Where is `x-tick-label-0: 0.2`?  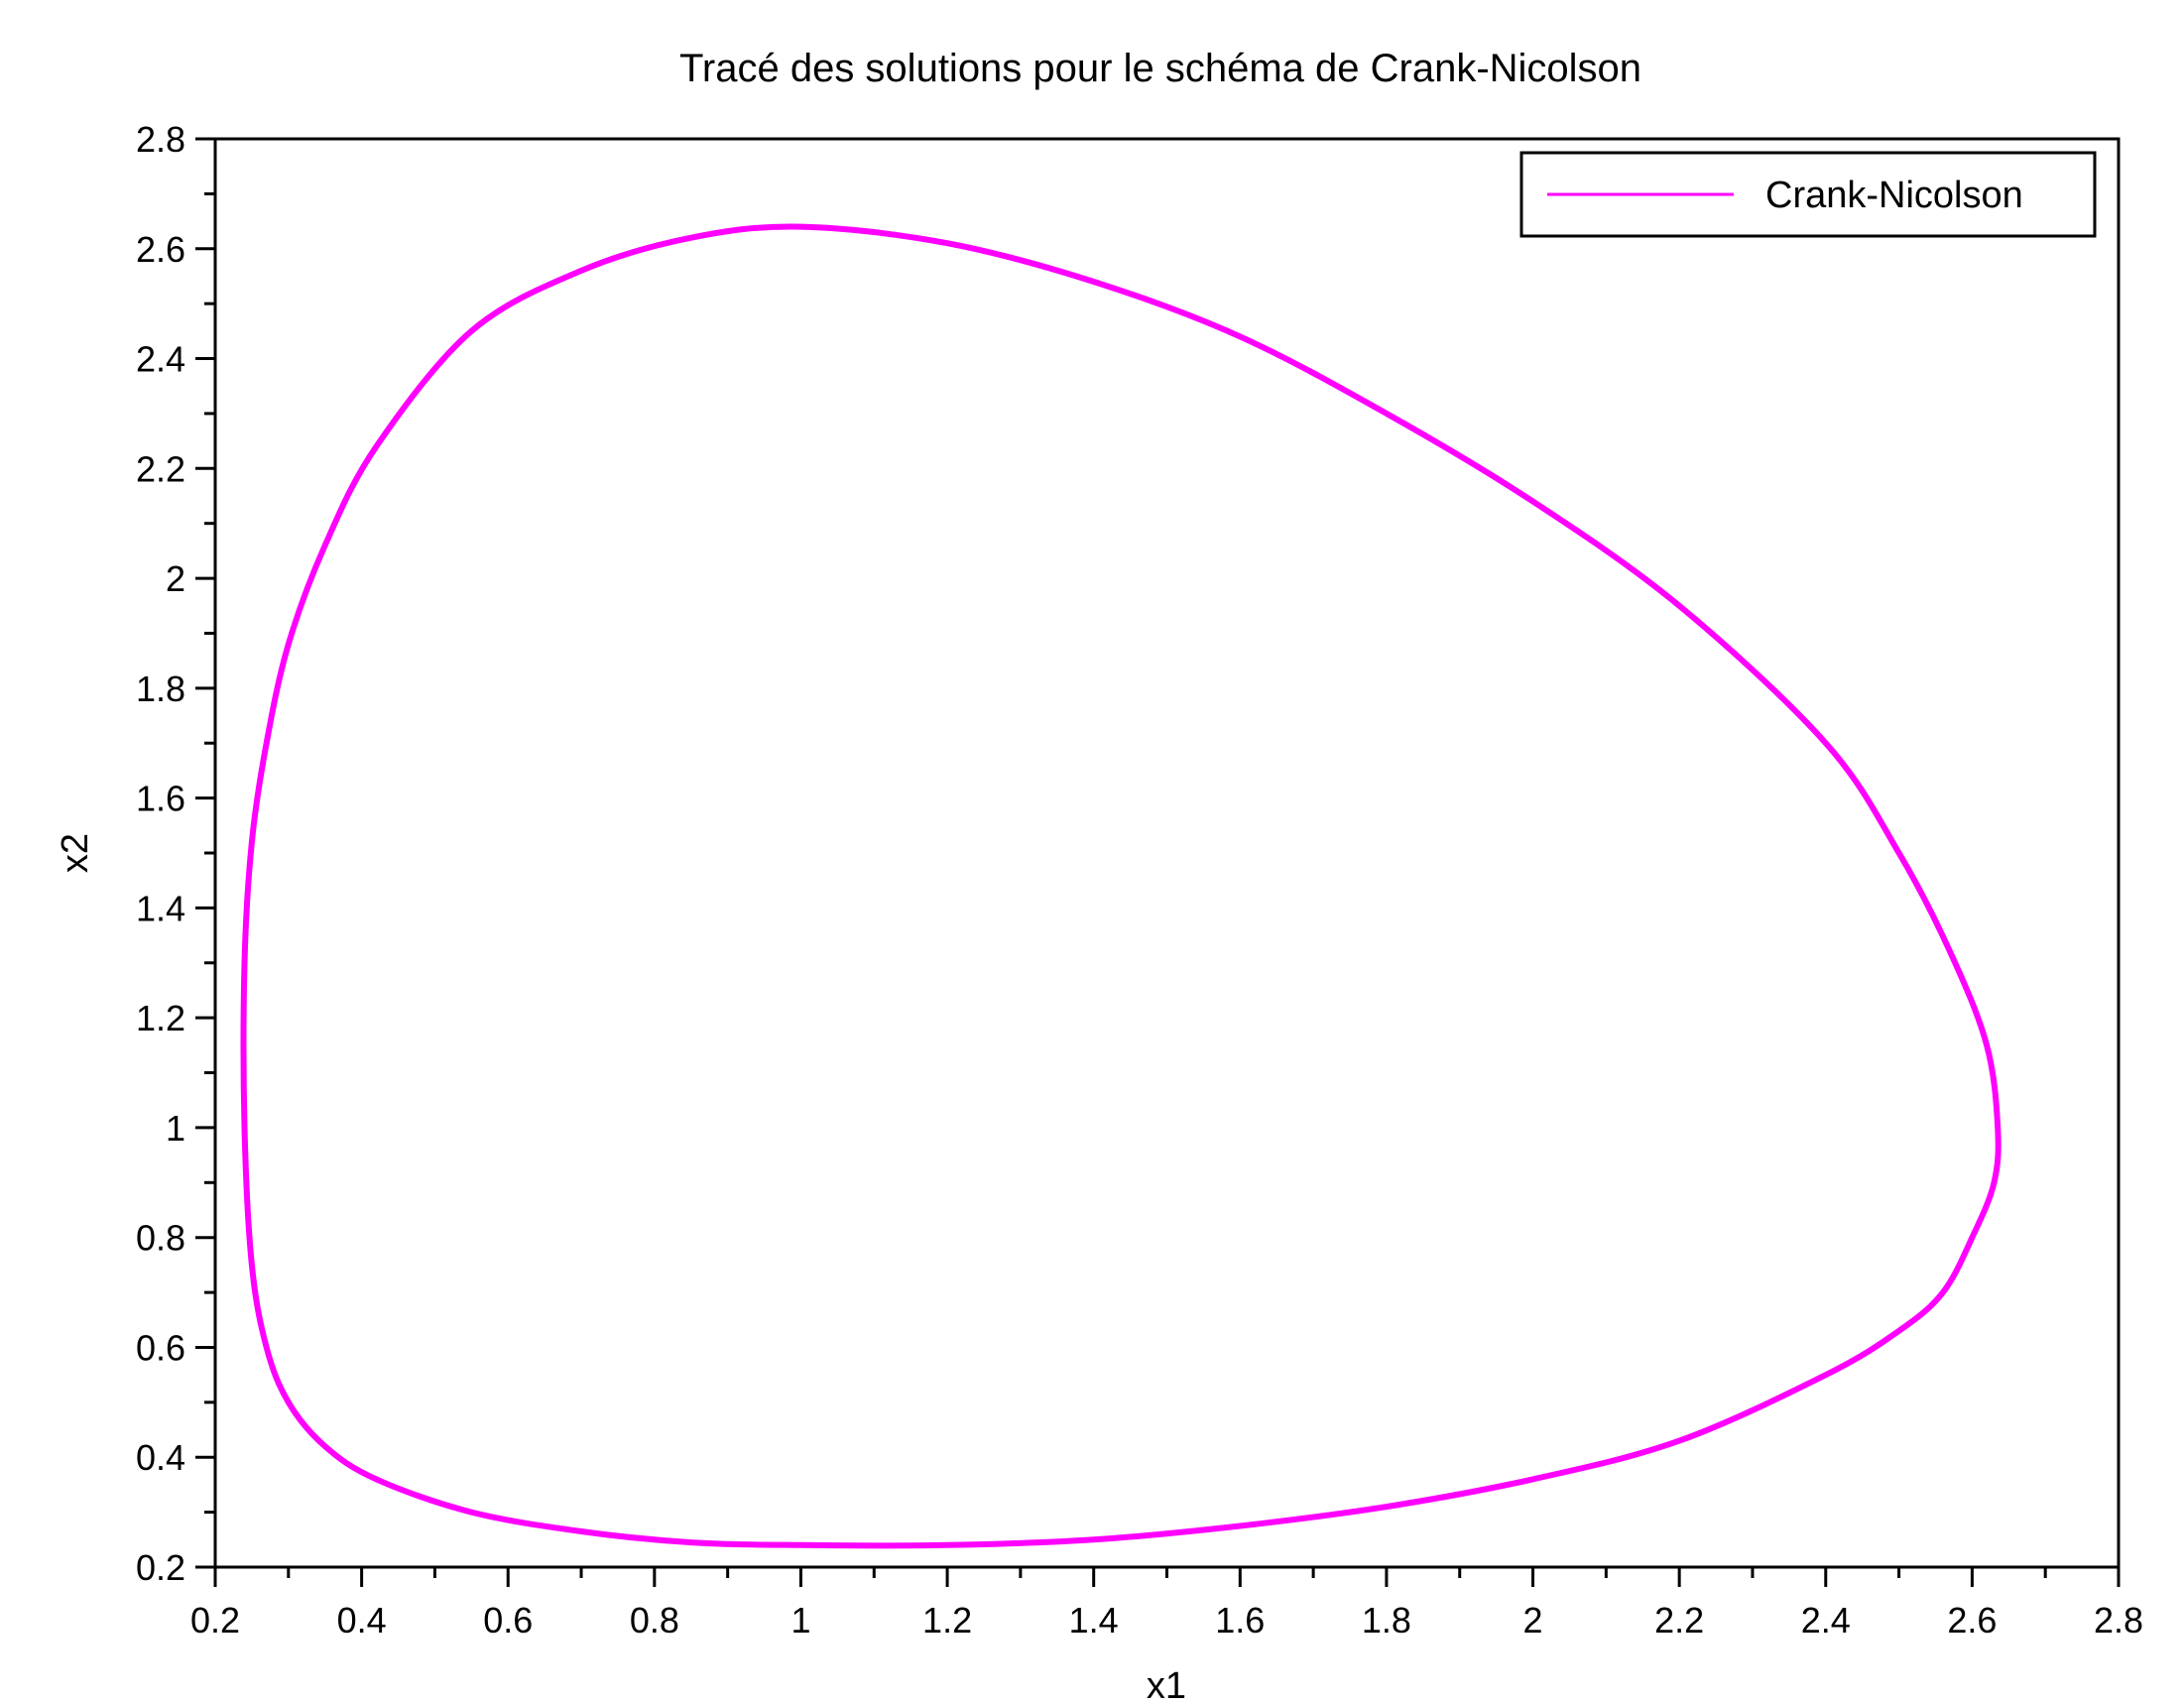
x-tick-label-0: 0.2 is located at coordinates (215, 1620).